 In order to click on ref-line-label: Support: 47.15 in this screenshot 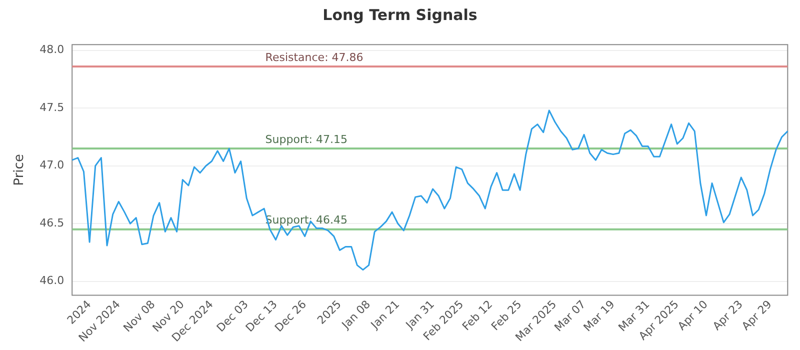, I will do `click(306, 139)`.